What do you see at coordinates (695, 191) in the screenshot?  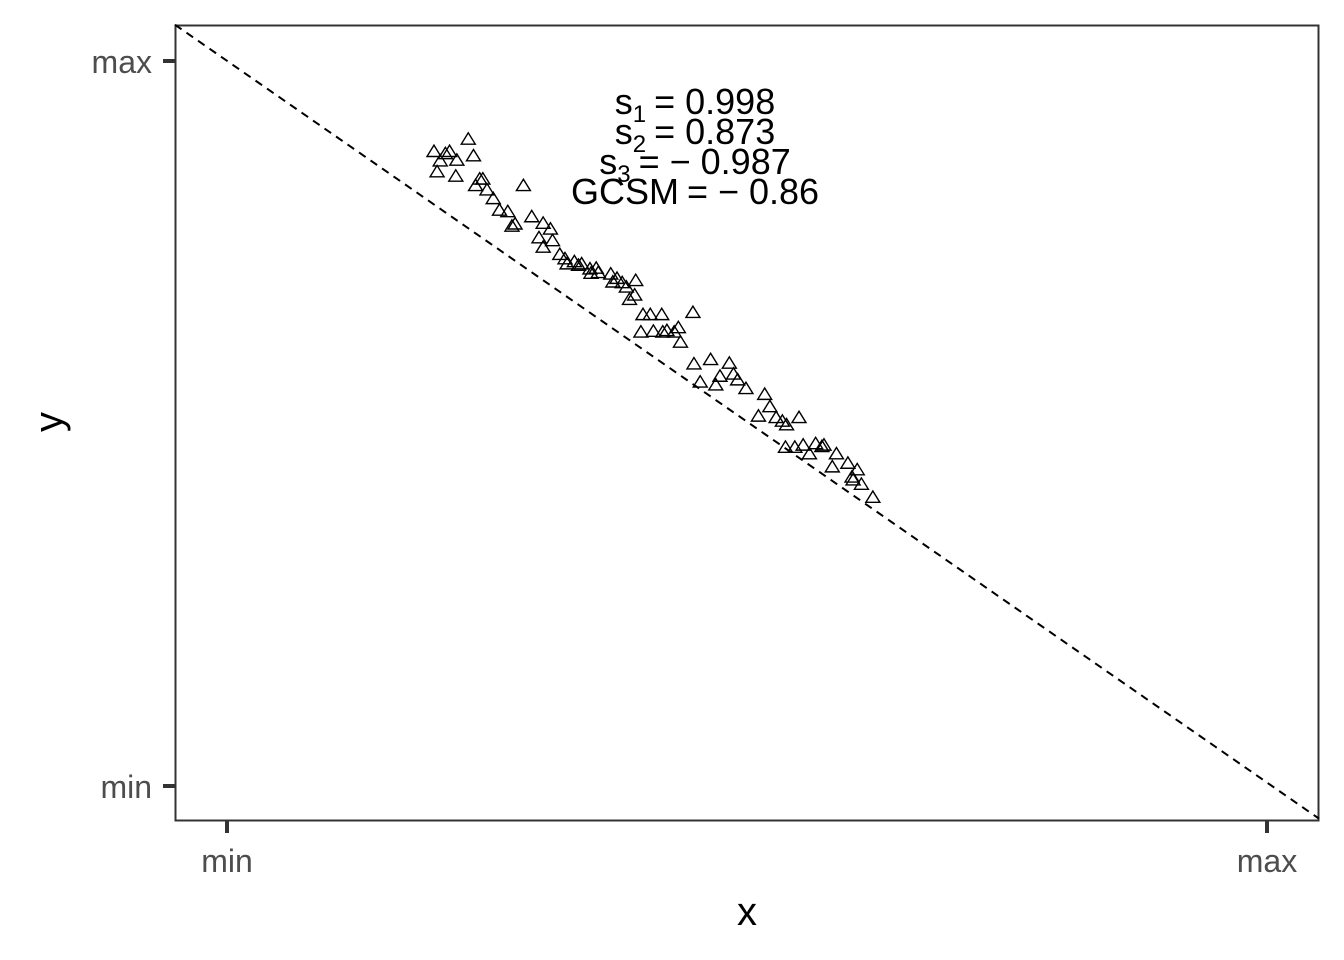 I see `annotation-gcsm: GCSM = − 0.86` at bounding box center [695, 191].